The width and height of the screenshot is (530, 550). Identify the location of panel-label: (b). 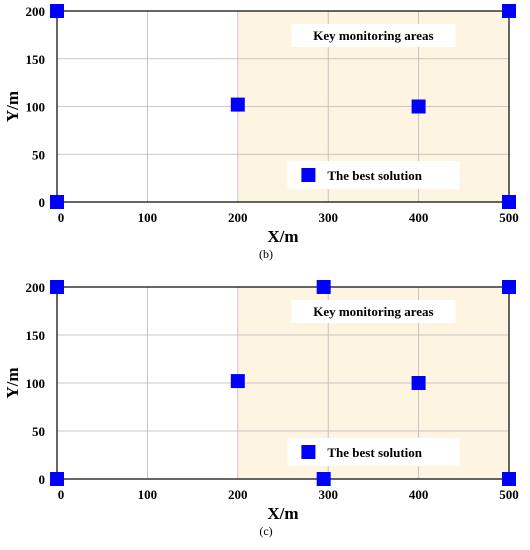
(266, 254).